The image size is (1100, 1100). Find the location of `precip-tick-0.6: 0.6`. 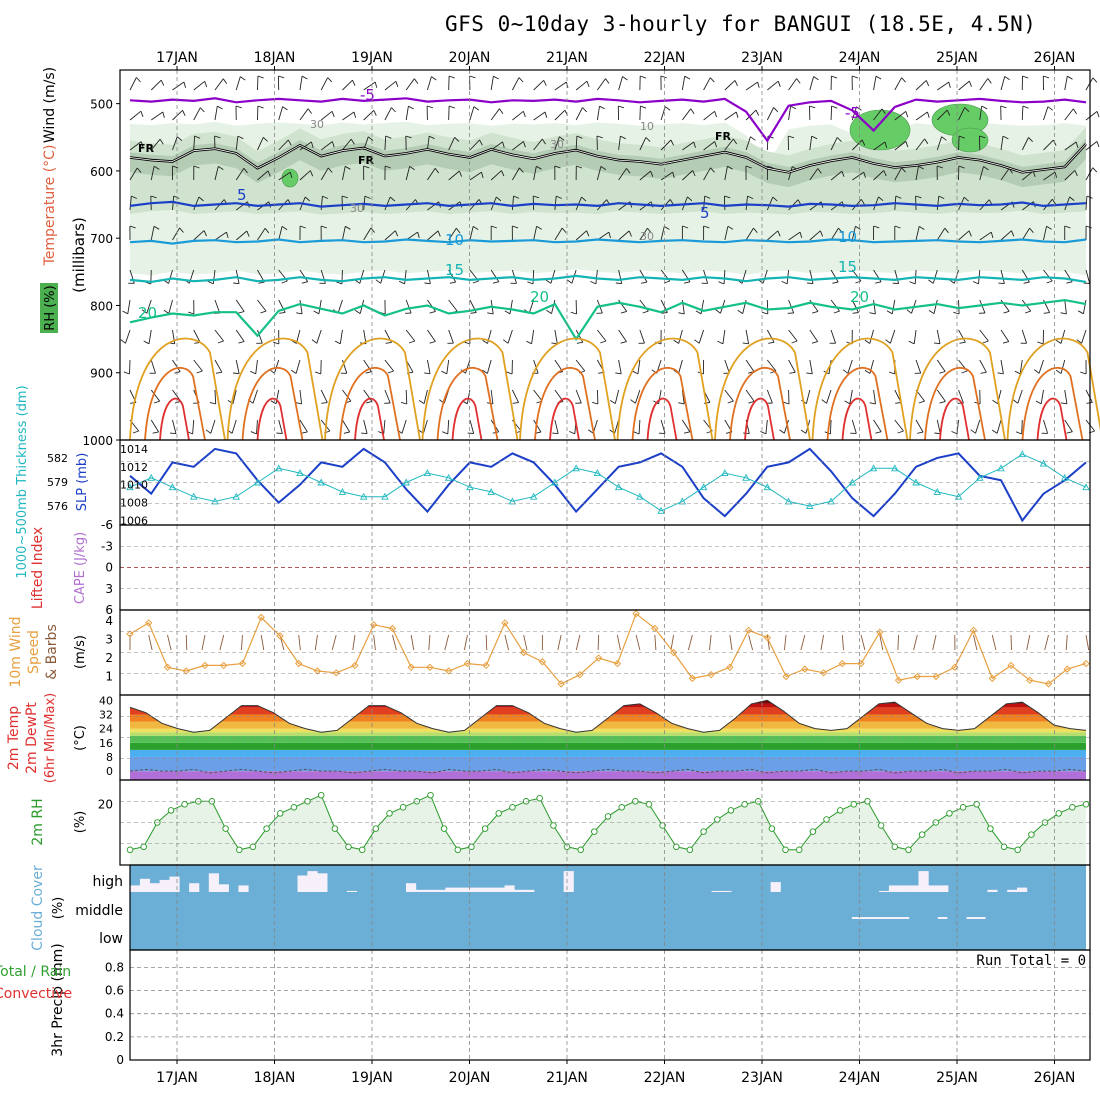

precip-tick-0.6: 0.6 is located at coordinates (114, 991).